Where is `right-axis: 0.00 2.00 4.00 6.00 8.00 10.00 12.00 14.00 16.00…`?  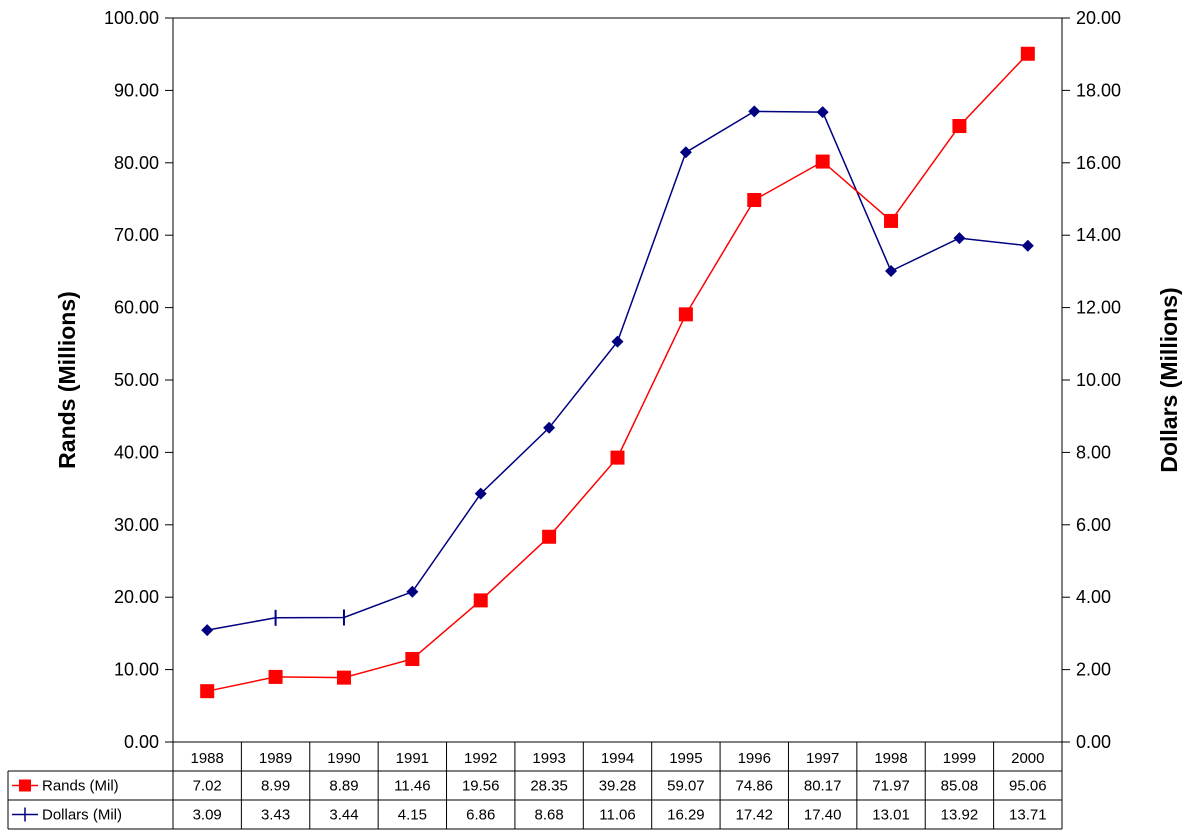 right-axis: 0.00 2.00 4.00 6.00 8.00 10.00 12.00 14.00 16.00… is located at coordinates (1091, 380).